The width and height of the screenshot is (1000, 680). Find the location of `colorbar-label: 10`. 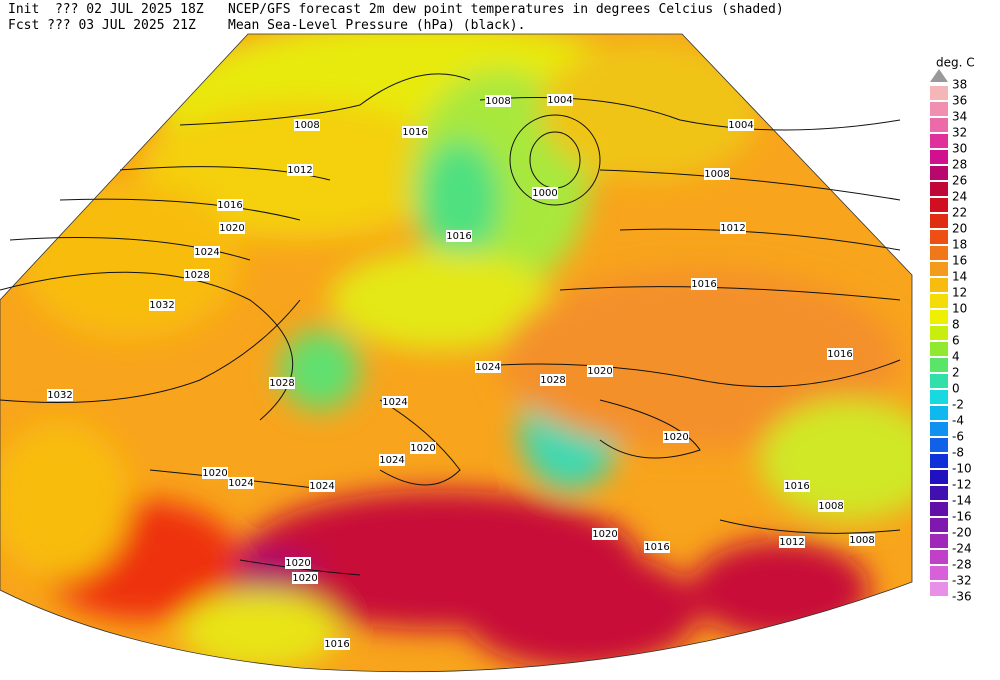

colorbar-label: 10 is located at coordinates (959, 309).